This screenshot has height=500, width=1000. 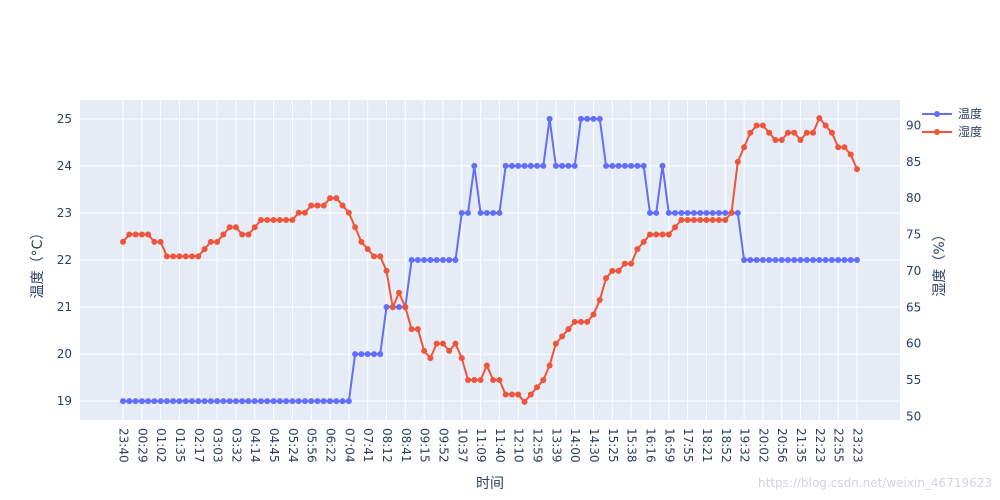 I want to click on x-tick-label: 16:16, so click(x=650, y=445).